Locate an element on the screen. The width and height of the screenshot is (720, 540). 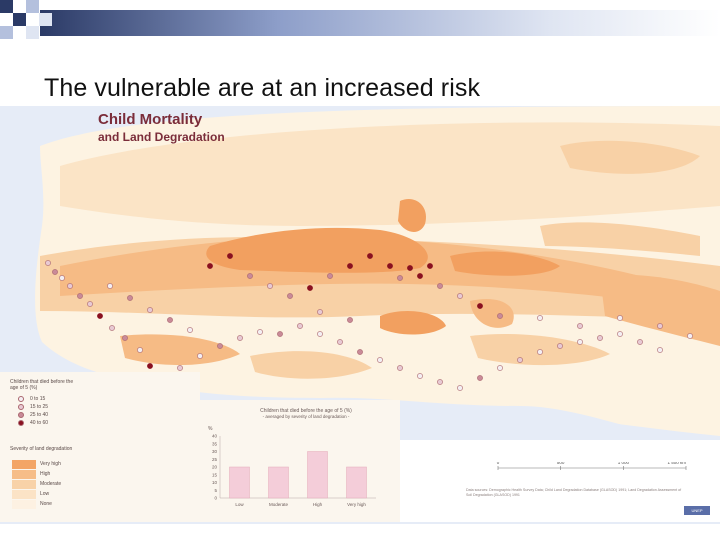
bar-chart-panel is located at coordinates (300, 461).